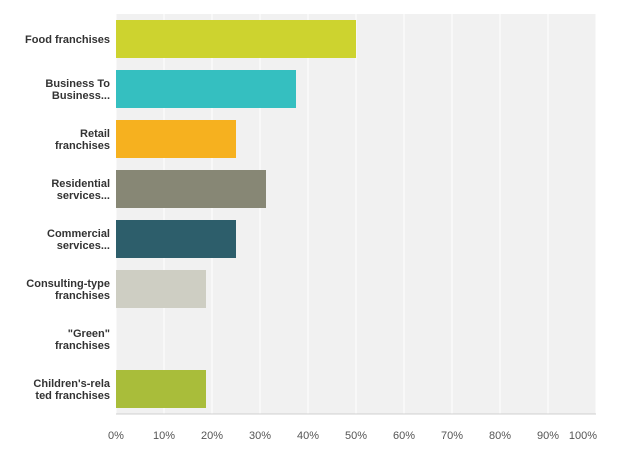 The height and width of the screenshot is (452, 620). What do you see at coordinates (308, 436) in the screenshot?
I see `x-tick-label: 40%` at bounding box center [308, 436].